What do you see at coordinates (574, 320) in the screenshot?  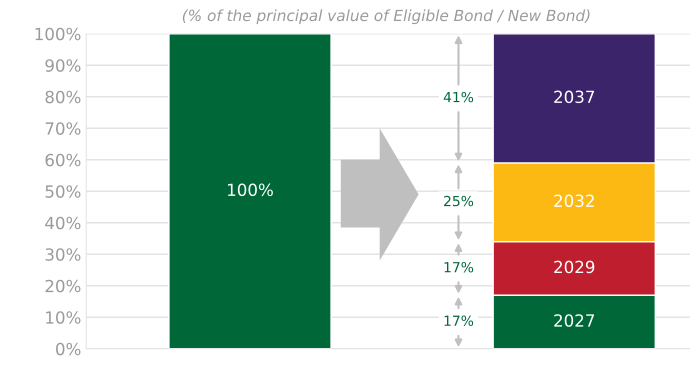 I see `series-label: 2027` at bounding box center [574, 320].